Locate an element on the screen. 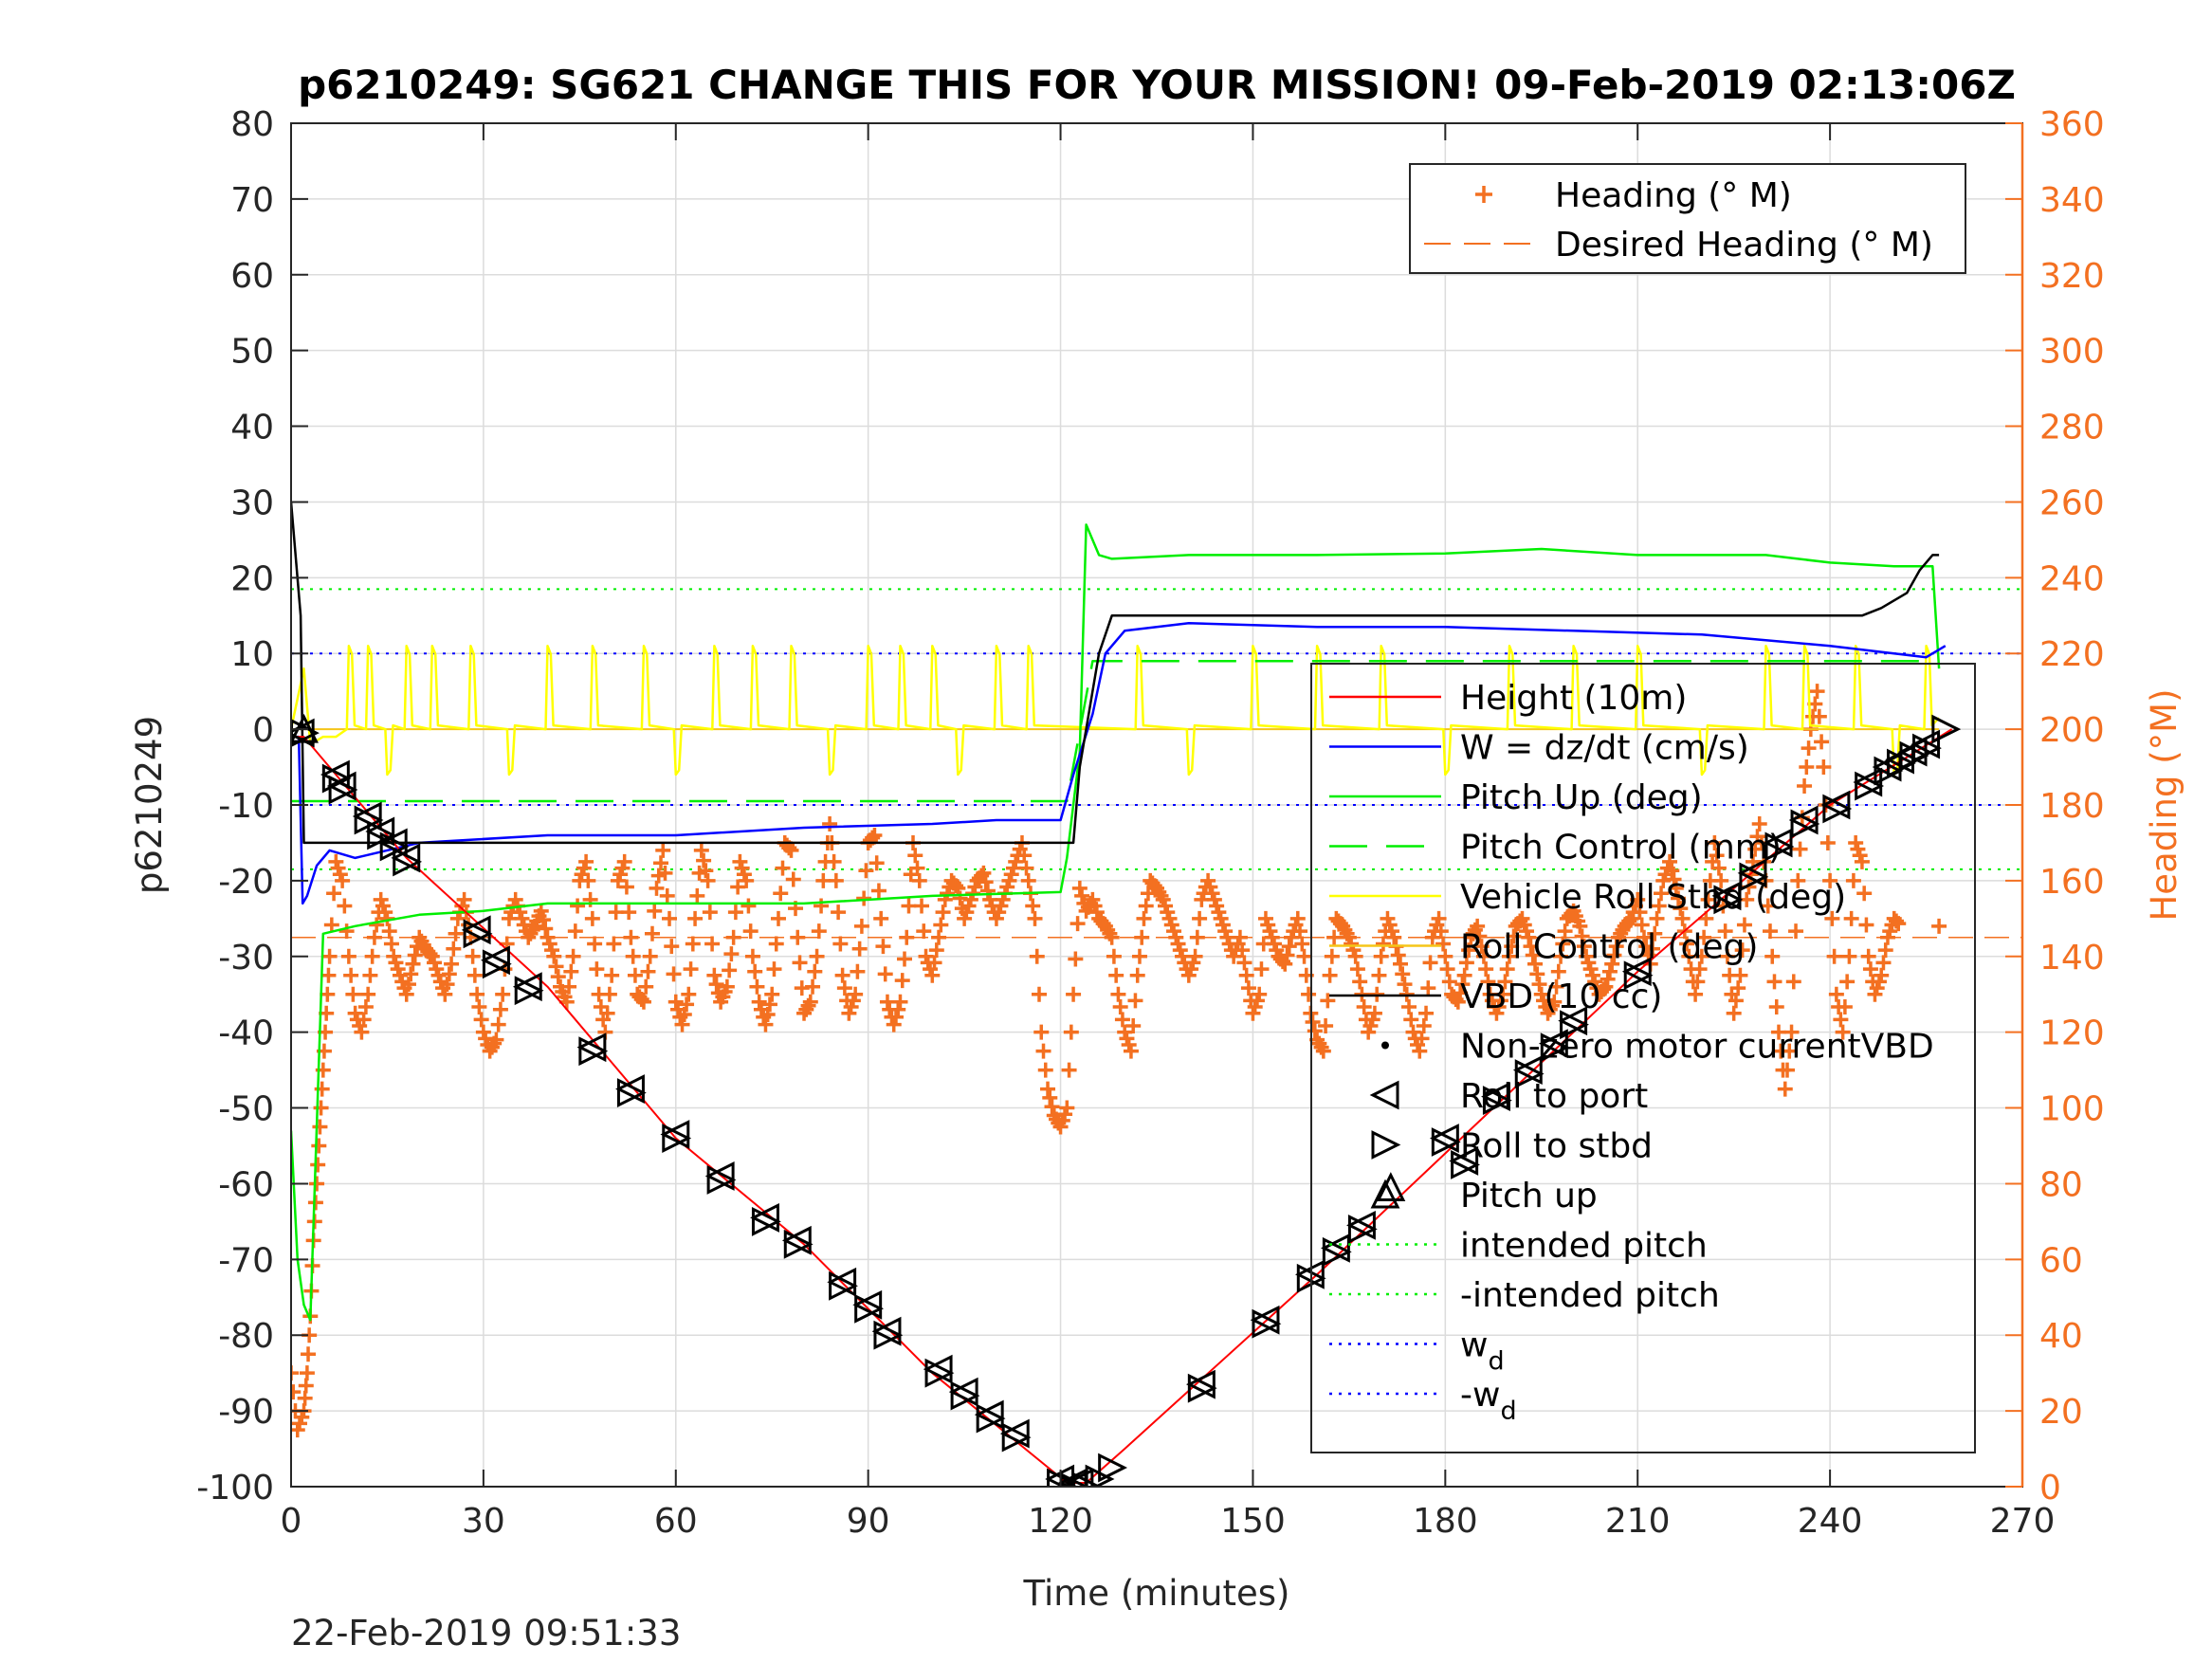 This screenshot has height=1663, width=2212. legend-label: Height (10m) is located at coordinates (1573, 699).